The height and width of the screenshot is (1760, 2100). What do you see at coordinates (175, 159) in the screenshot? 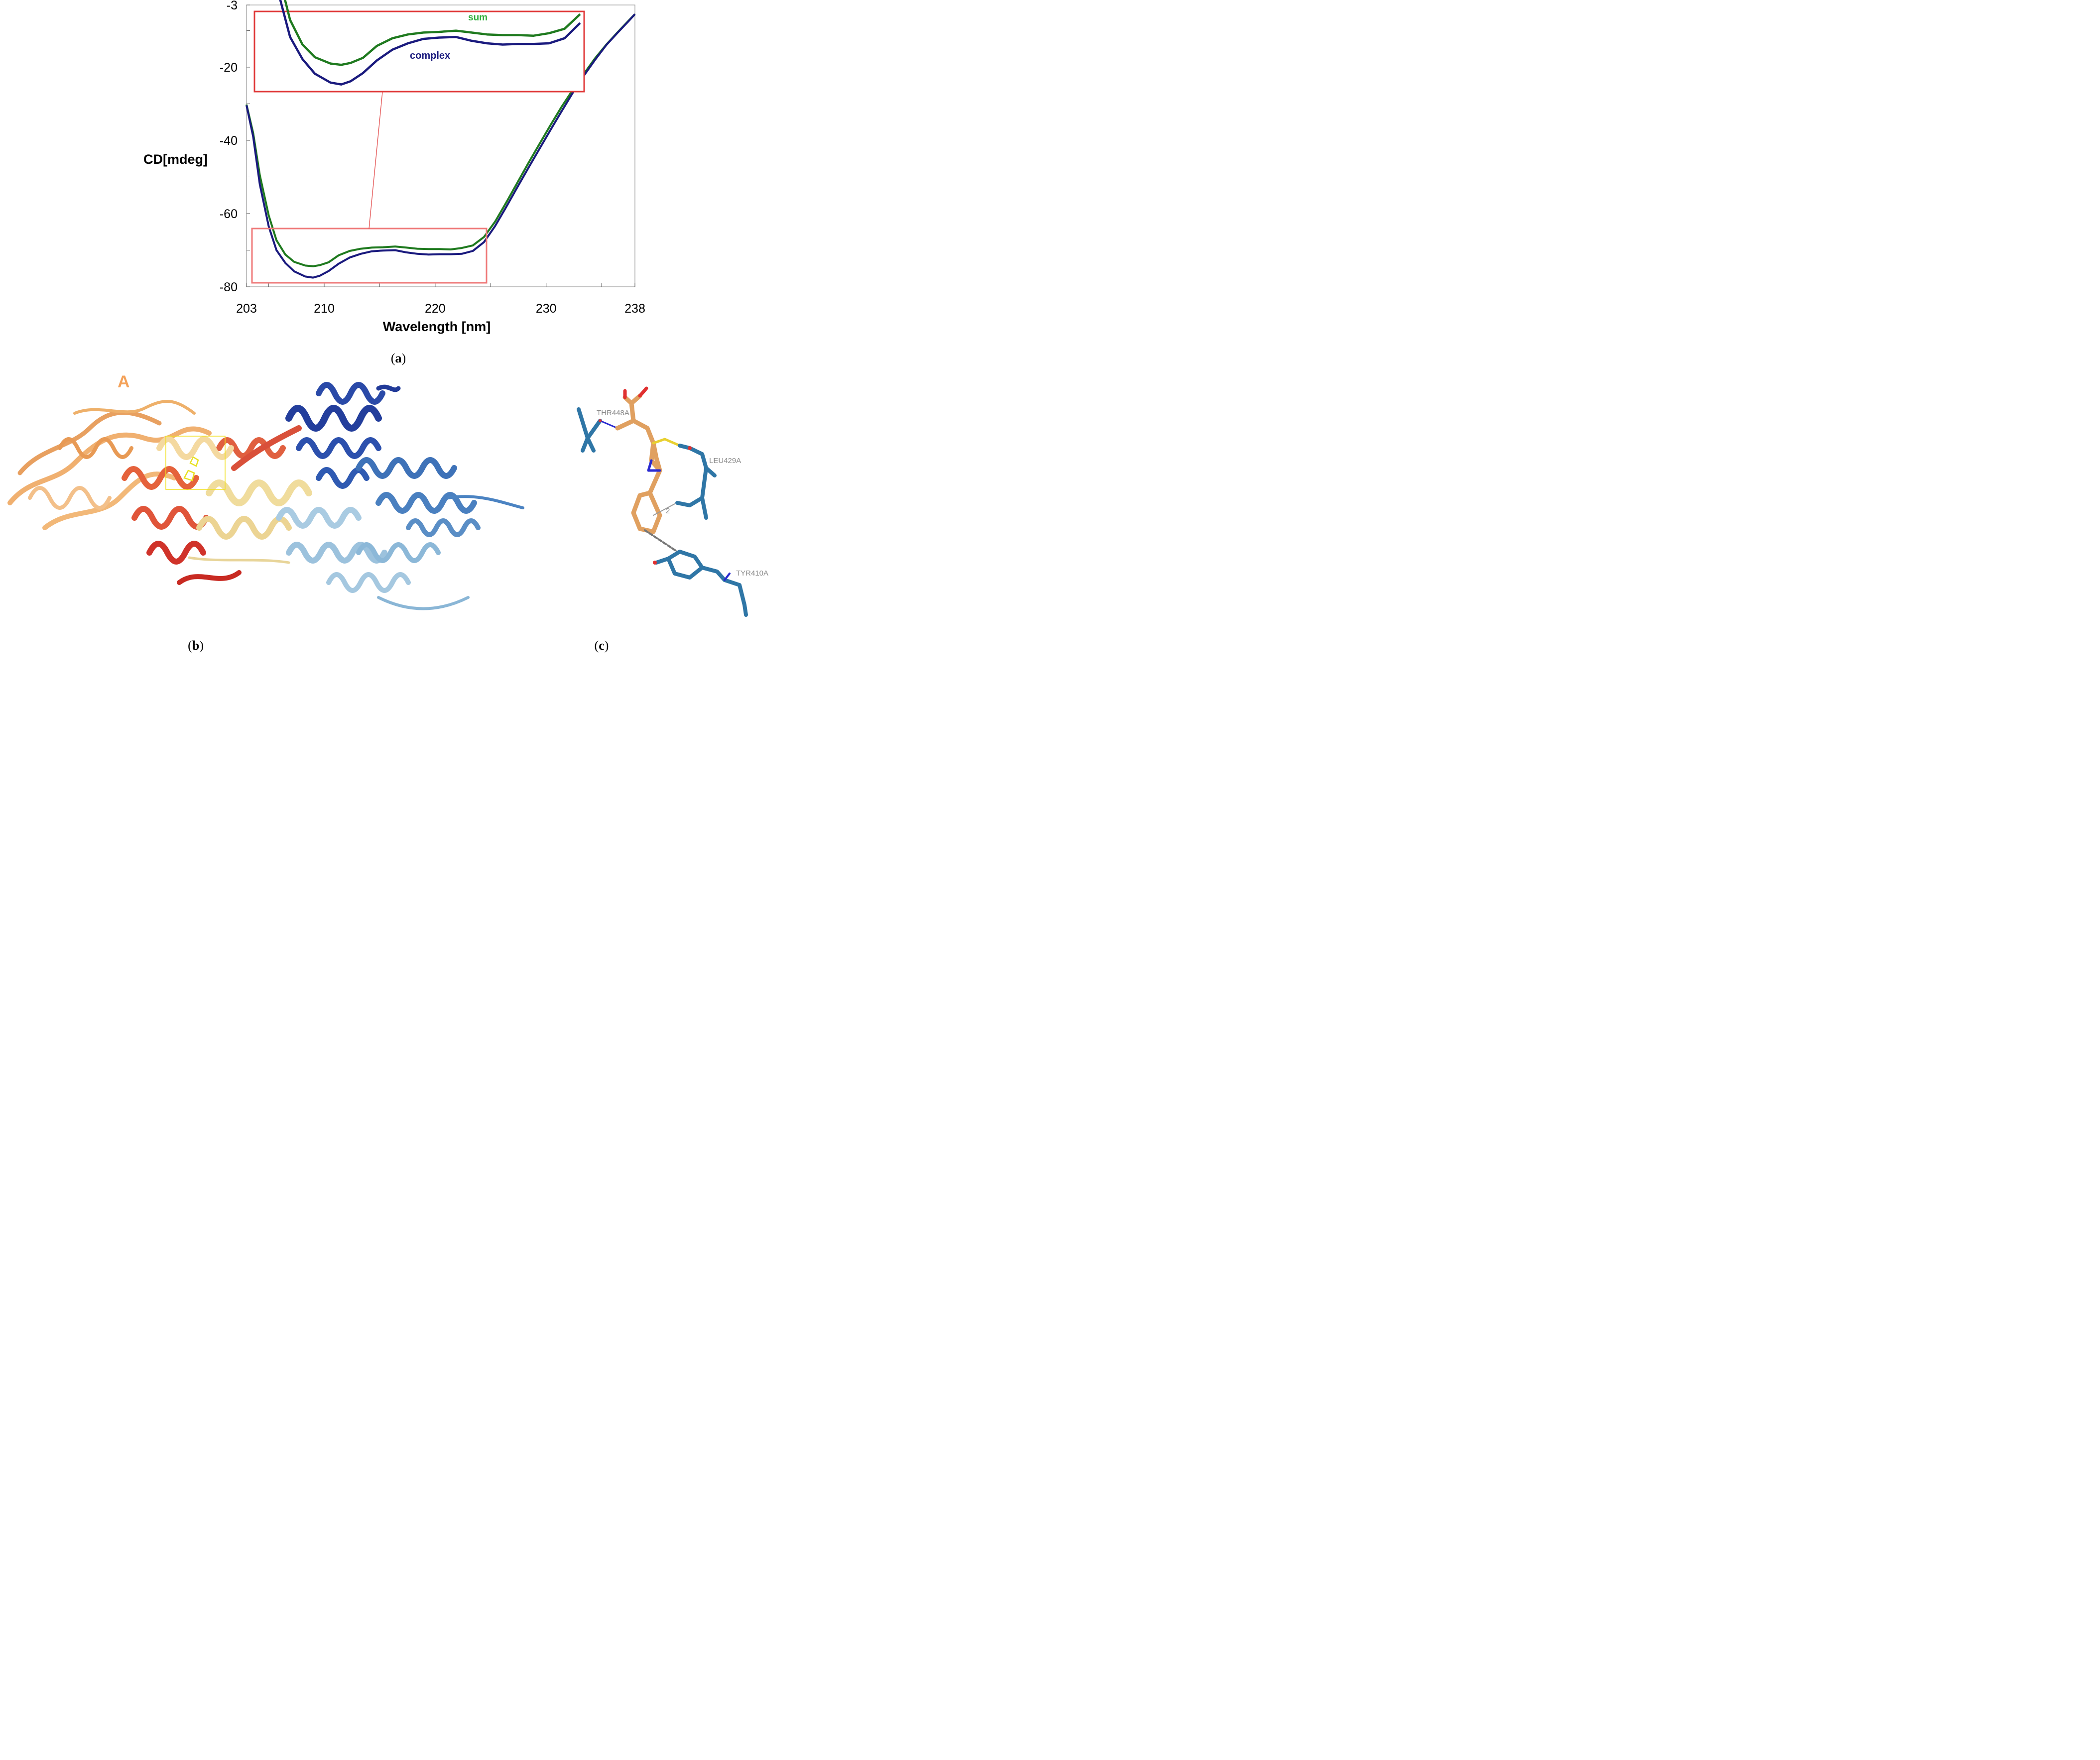
I see `y-axis-title: CD[mdeg]` at bounding box center [175, 159].